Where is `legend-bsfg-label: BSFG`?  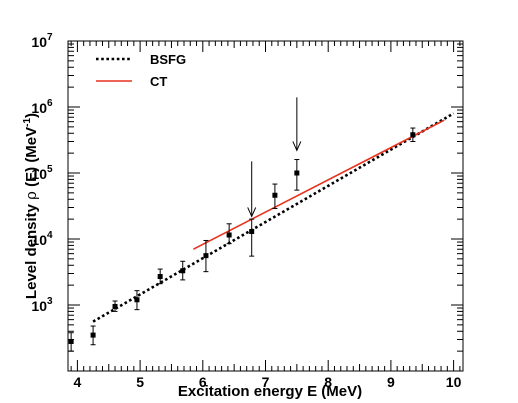
legend-bsfg-label: BSFG is located at coordinates (168, 59).